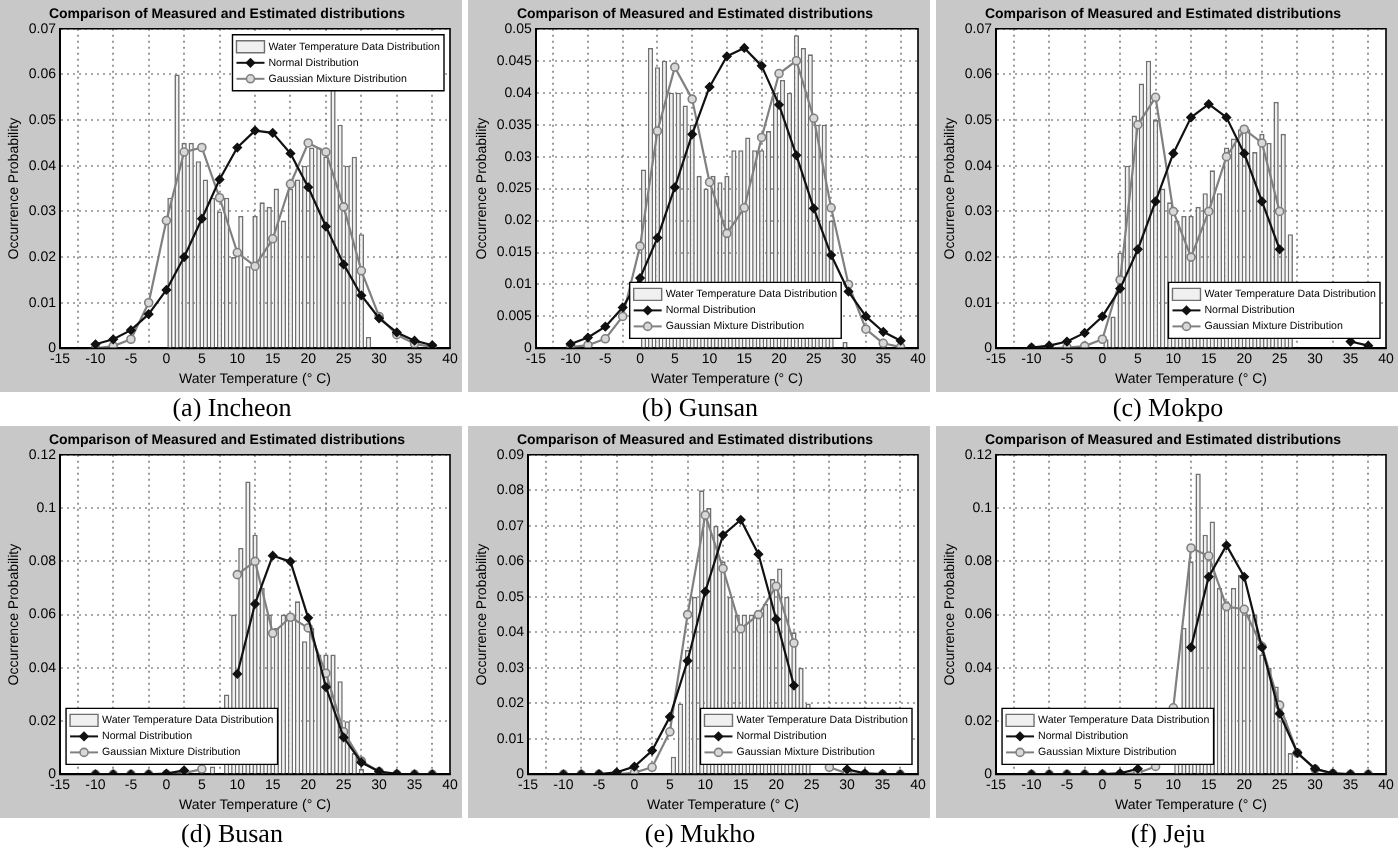 The image size is (1400, 852). Describe the element at coordinates (700, 407) in the screenshot. I see `text: (b) Gunsan` at that location.